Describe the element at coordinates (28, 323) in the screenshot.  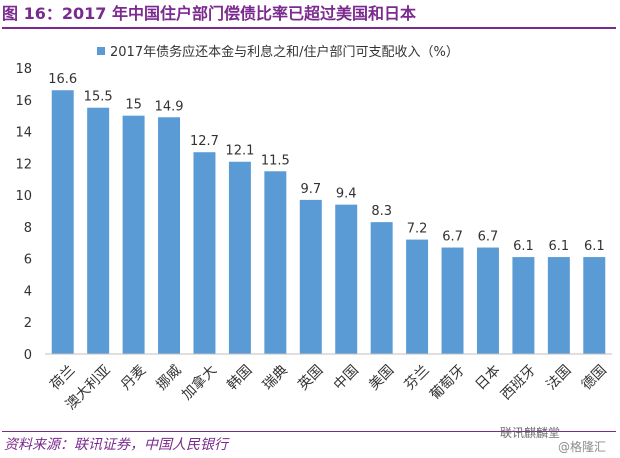
I see `y-tick-label: 2` at that location.